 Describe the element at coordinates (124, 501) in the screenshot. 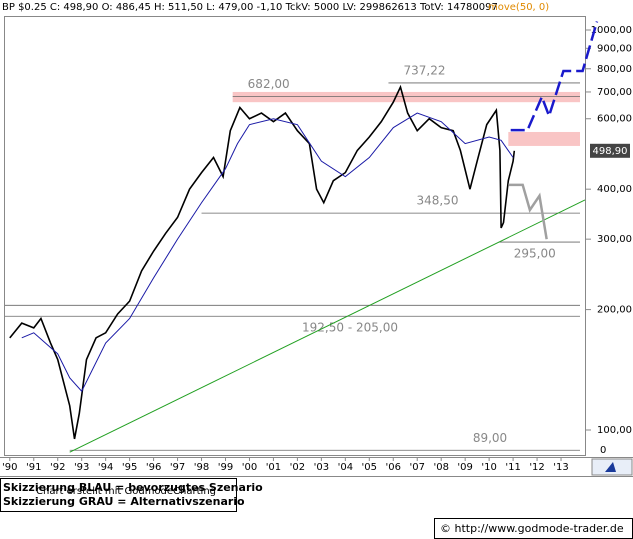

I see `note: Skizzierung GRAU = Alternativszenario` at that location.